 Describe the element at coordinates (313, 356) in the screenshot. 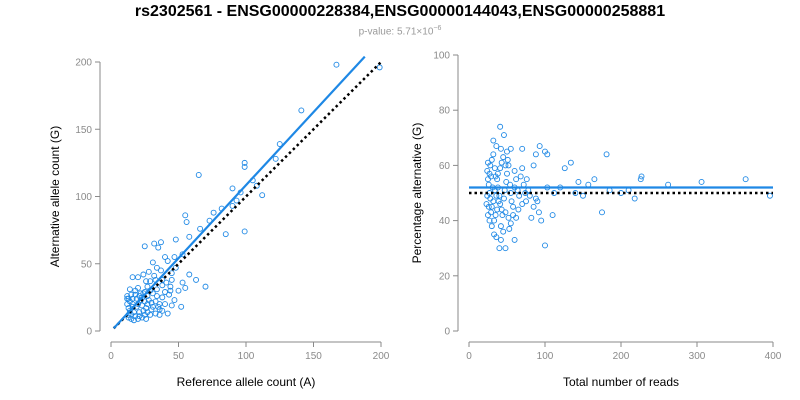

I see `x-tick-label: 150` at that location.